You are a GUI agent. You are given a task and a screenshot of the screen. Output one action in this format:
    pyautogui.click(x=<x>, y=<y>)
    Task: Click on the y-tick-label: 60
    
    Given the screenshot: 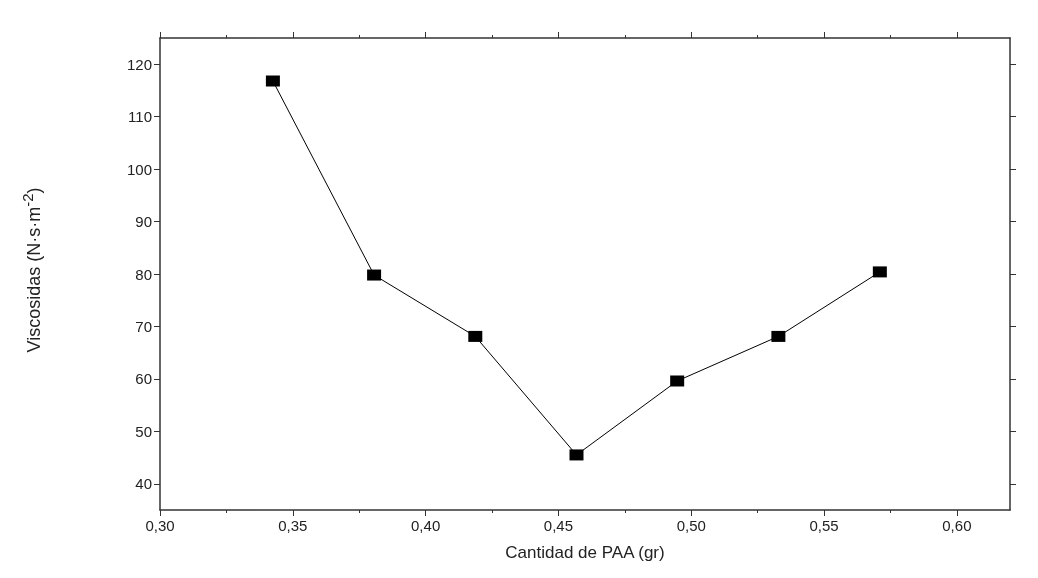 What is the action you would take?
    pyautogui.click(x=143, y=379)
    